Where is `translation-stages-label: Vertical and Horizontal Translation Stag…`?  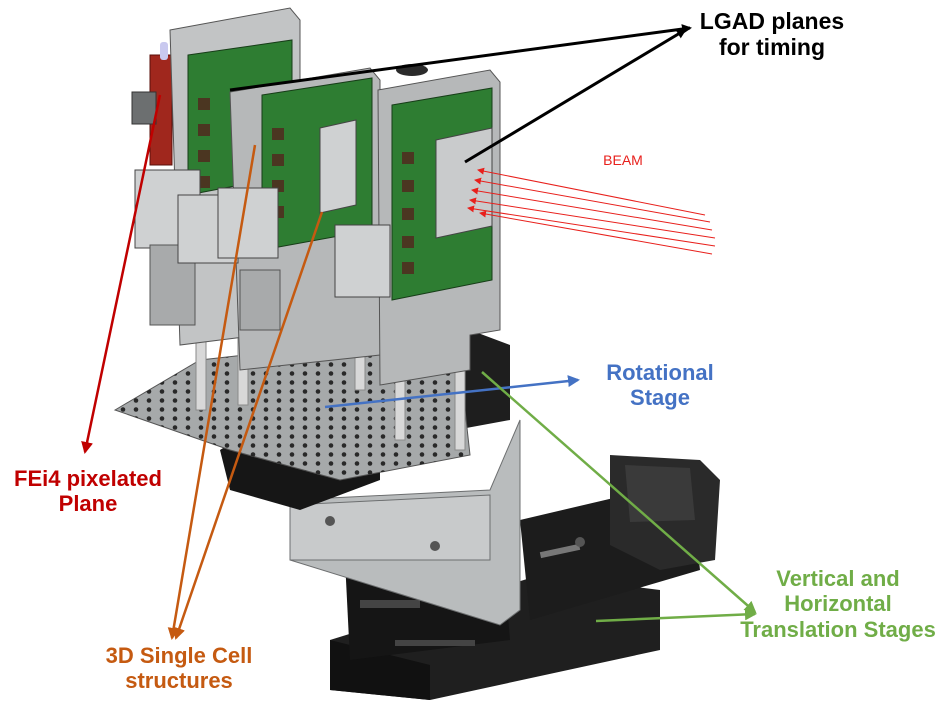 translation-stages-label: Vertical and Horizontal Translation Stag… is located at coordinates (838, 604).